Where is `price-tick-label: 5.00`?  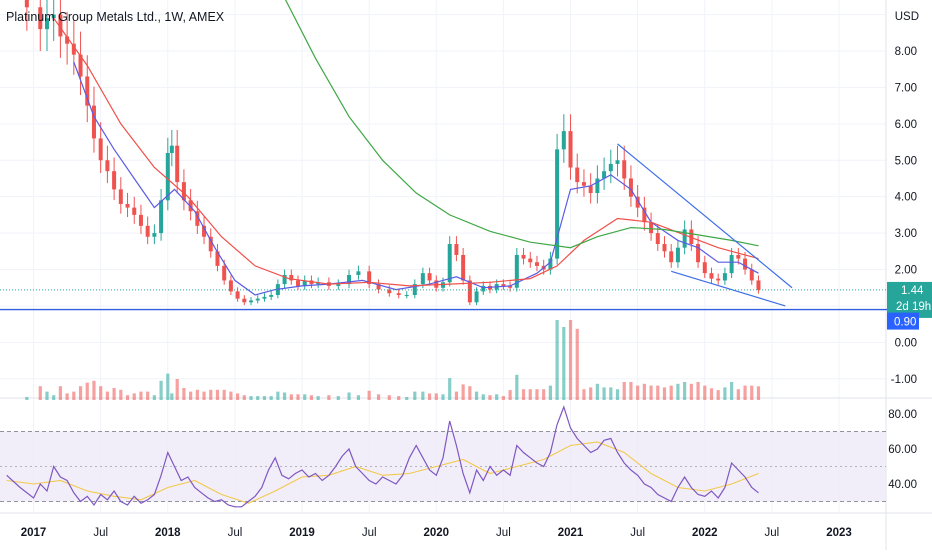
price-tick-label: 5.00 is located at coordinates (906, 161).